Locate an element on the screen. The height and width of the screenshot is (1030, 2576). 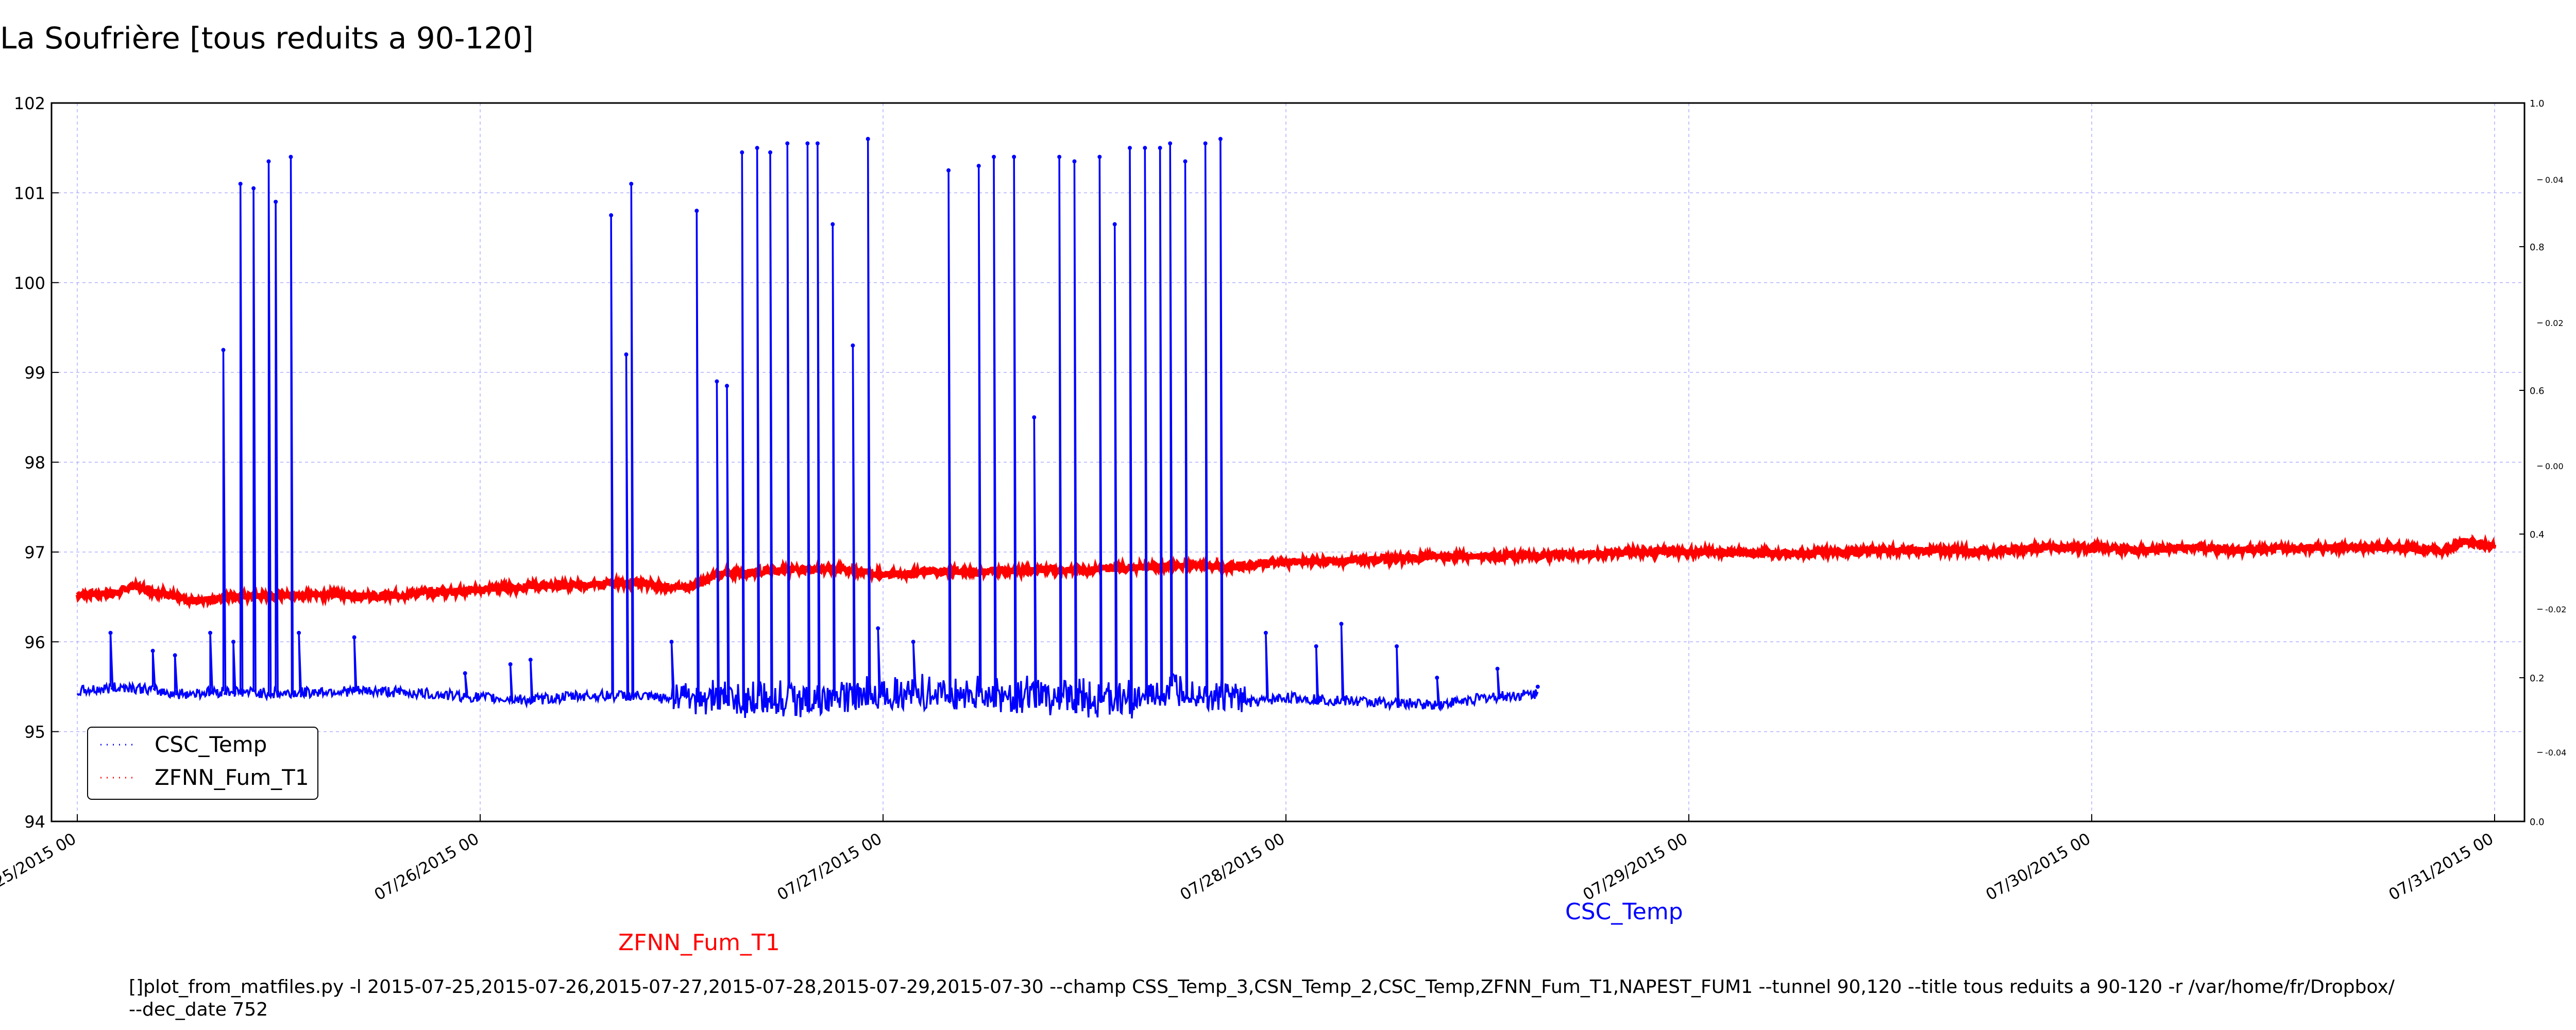
right-tick-label: 0.8 is located at coordinates (2537, 247).